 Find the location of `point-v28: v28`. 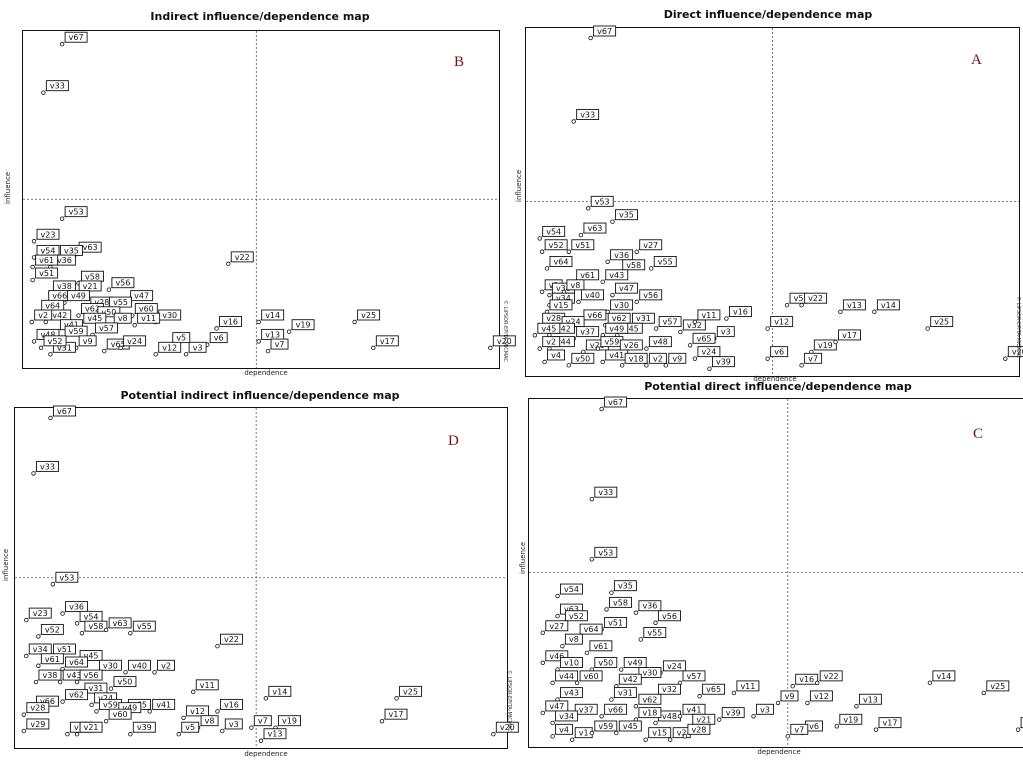

point-v28: v28 is located at coordinates (696, 731).